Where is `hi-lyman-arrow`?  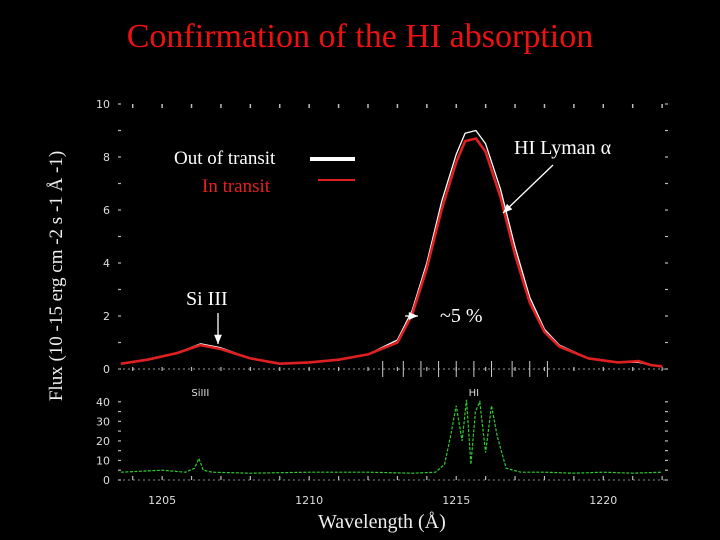
hi-lyman-arrow is located at coordinates (528, 189).